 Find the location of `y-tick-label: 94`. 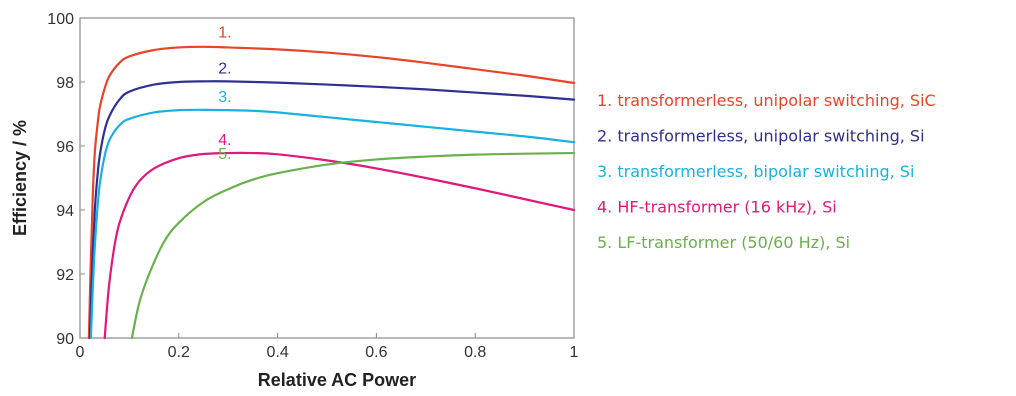

y-tick-label: 94 is located at coordinates (65, 211).